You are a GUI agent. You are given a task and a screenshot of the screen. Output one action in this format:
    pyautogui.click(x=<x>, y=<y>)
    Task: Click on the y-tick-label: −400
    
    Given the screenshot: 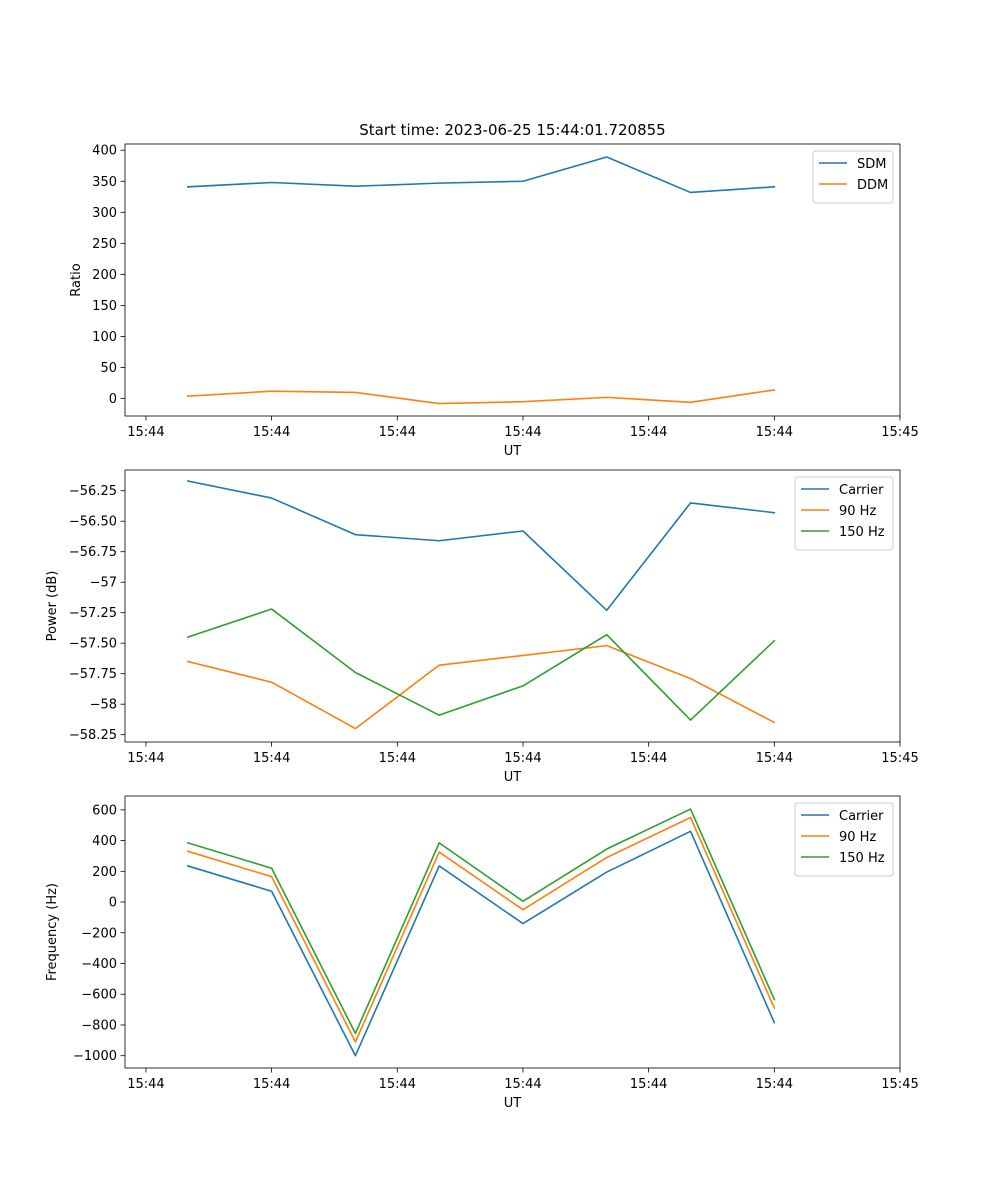 What is the action you would take?
    pyautogui.click(x=99, y=964)
    